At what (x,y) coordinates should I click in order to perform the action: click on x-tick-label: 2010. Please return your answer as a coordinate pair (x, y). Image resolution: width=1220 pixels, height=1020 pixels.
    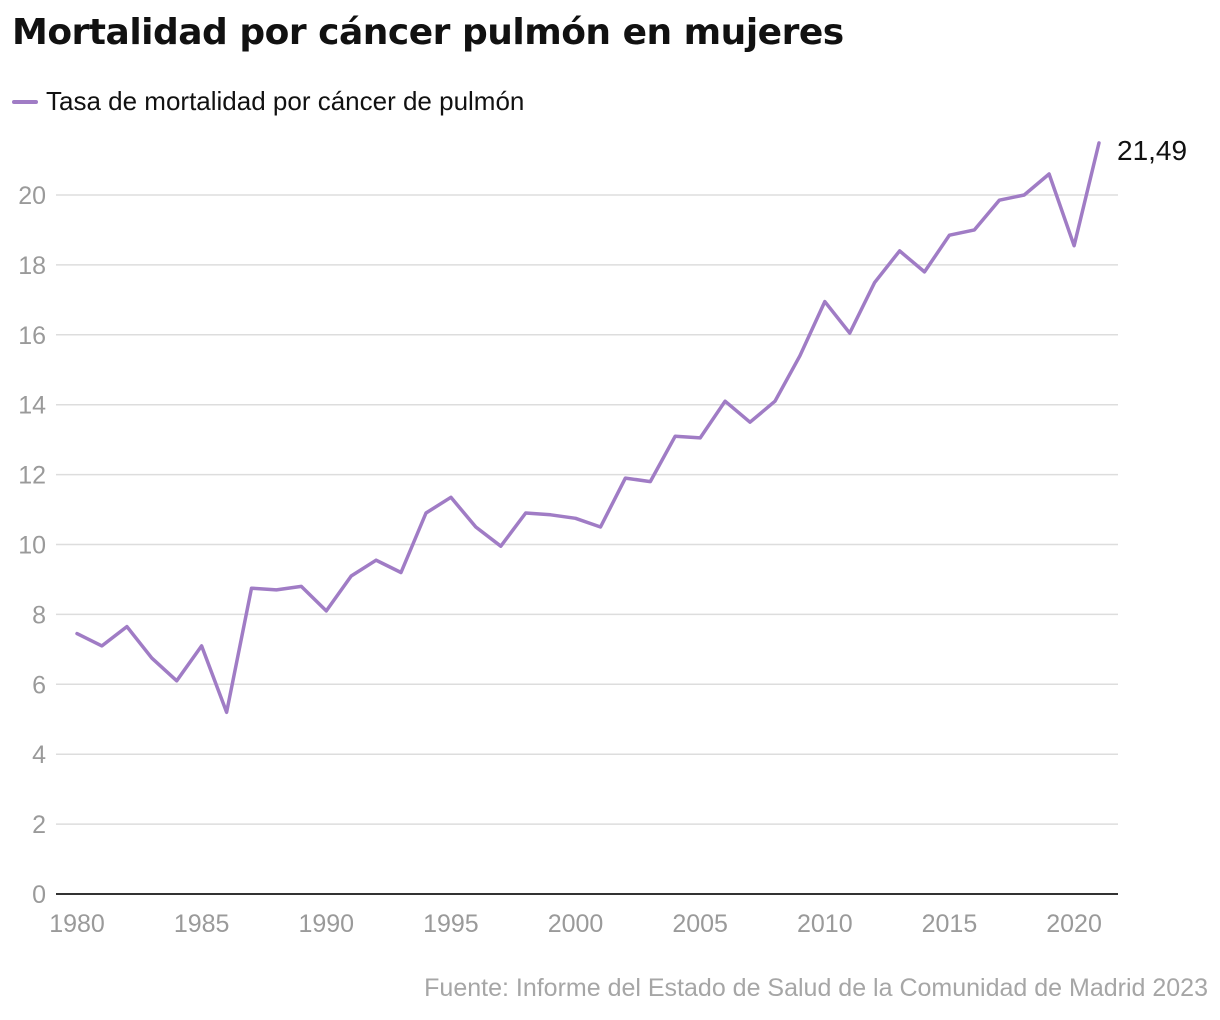
    Looking at the image, I should click on (825, 924).